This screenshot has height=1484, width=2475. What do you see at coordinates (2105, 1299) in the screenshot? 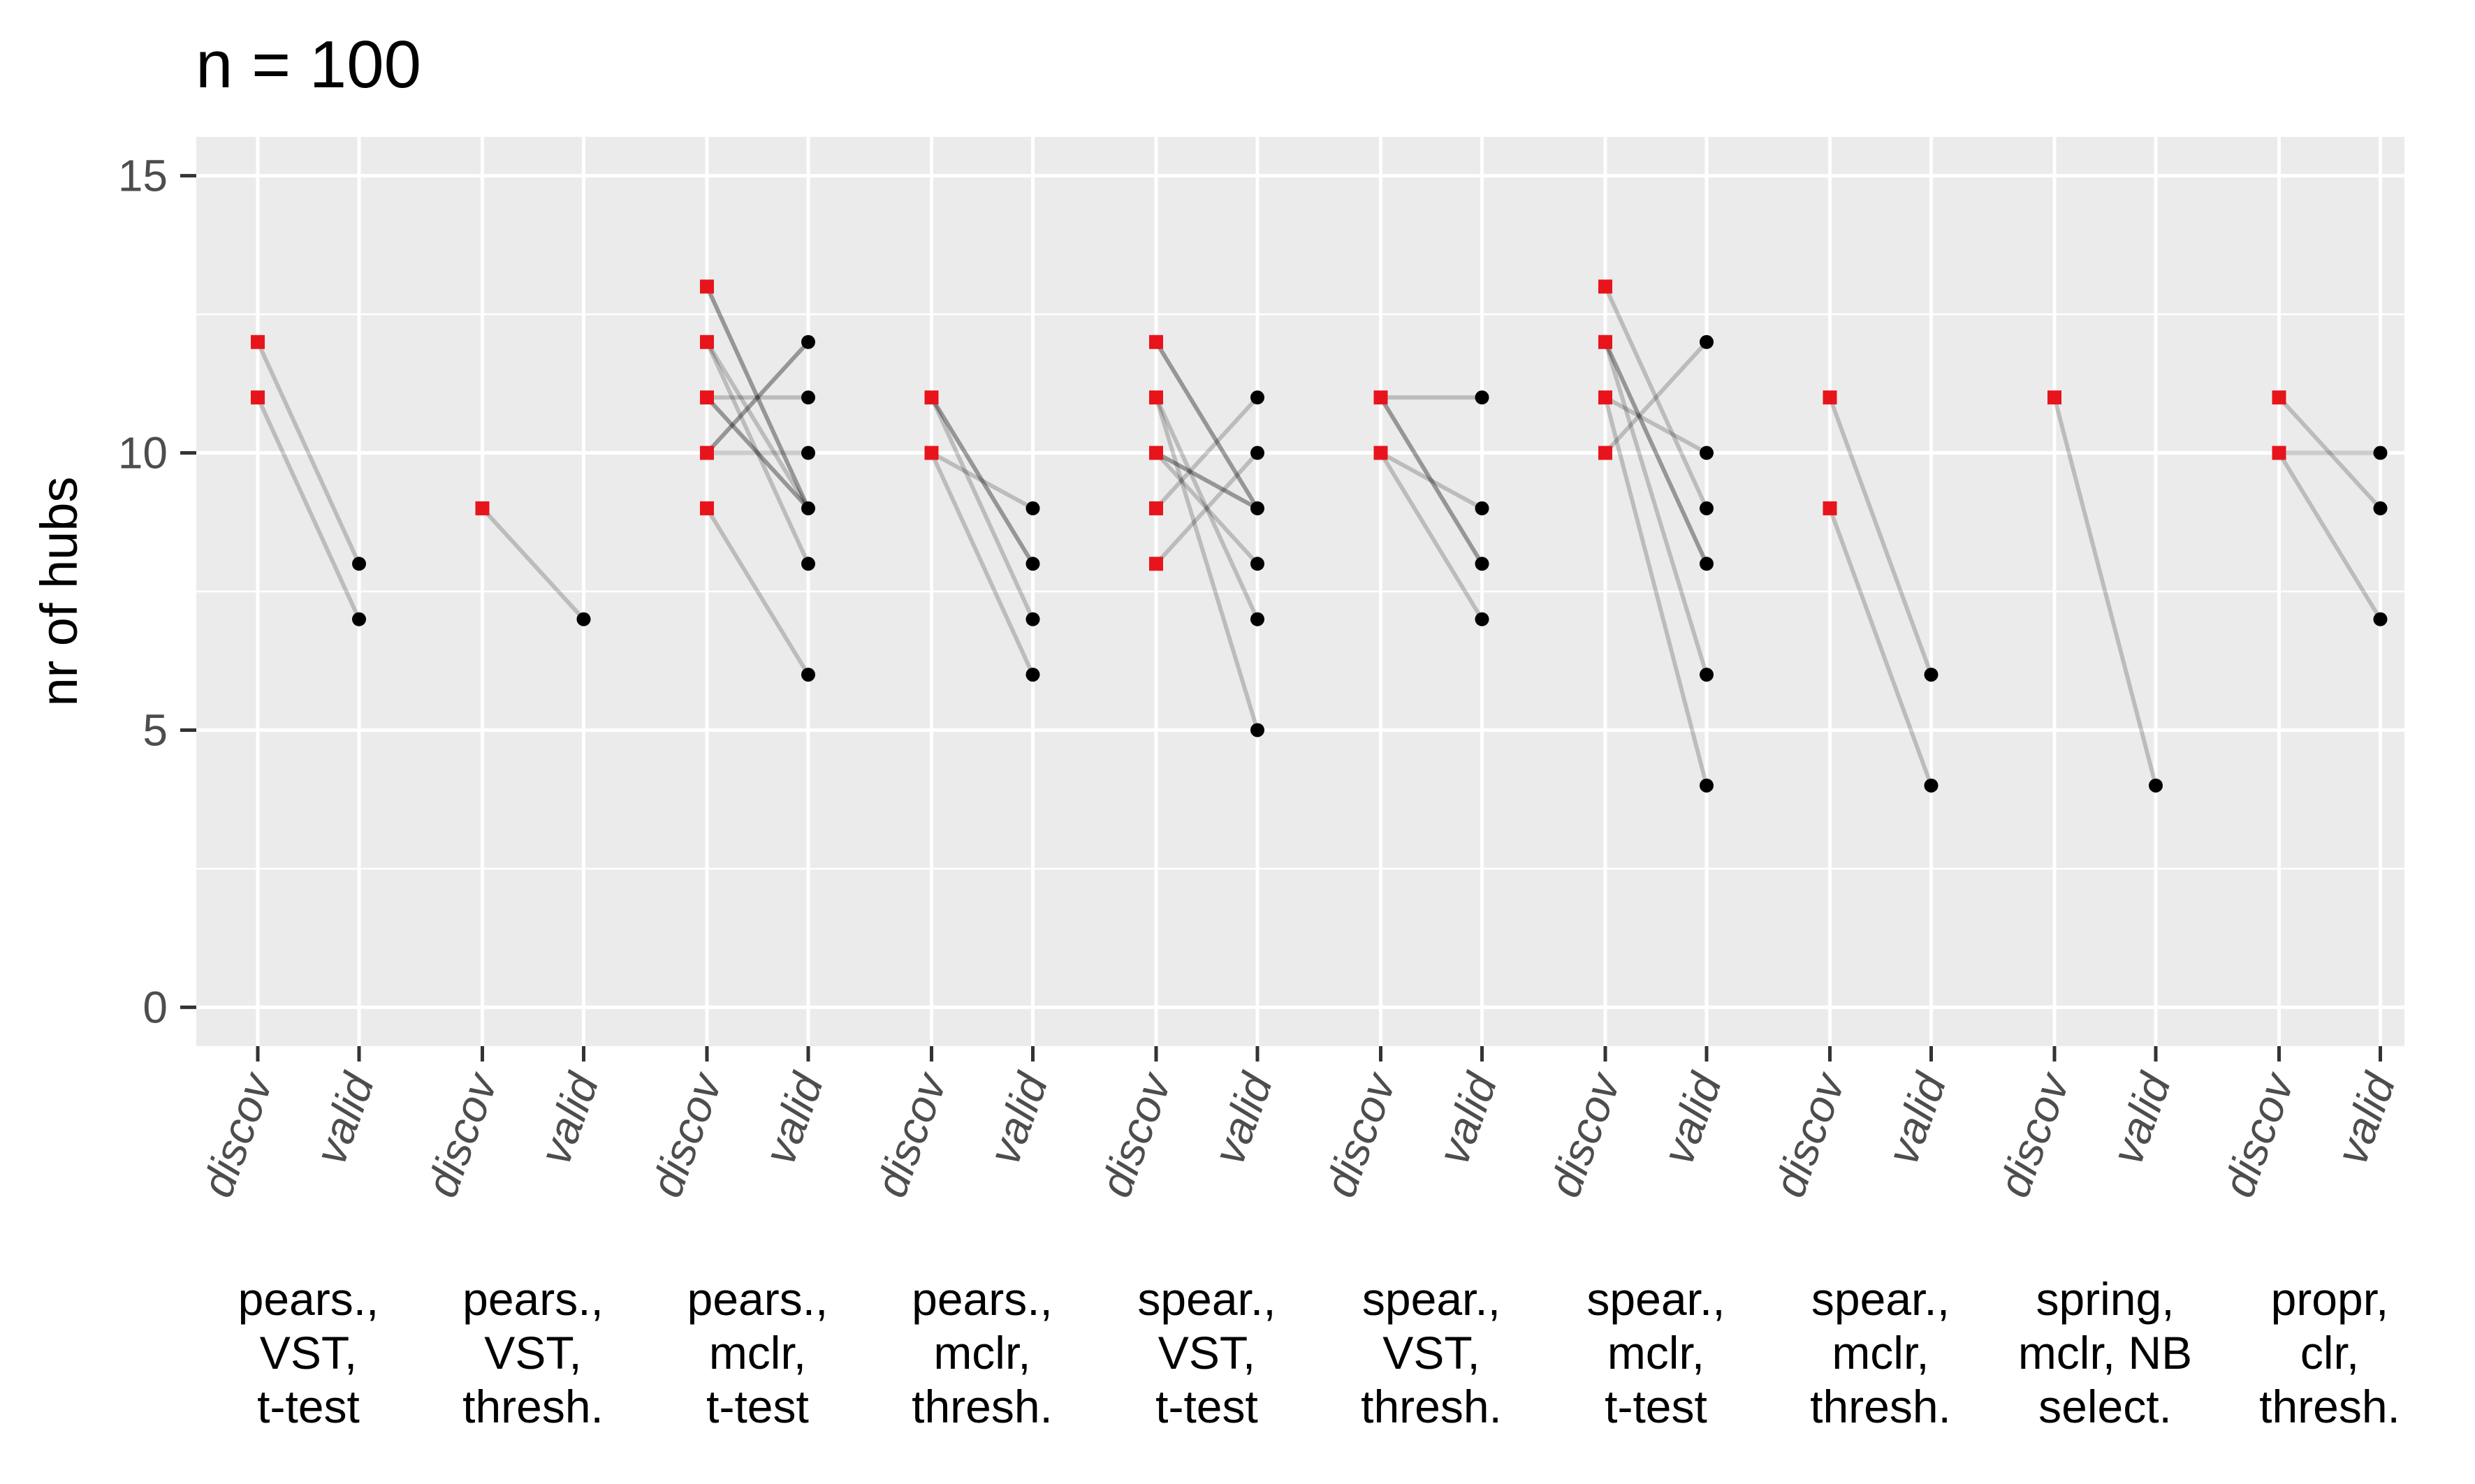
I see `group-label: spring,` at bounding box center [2105, 1299].